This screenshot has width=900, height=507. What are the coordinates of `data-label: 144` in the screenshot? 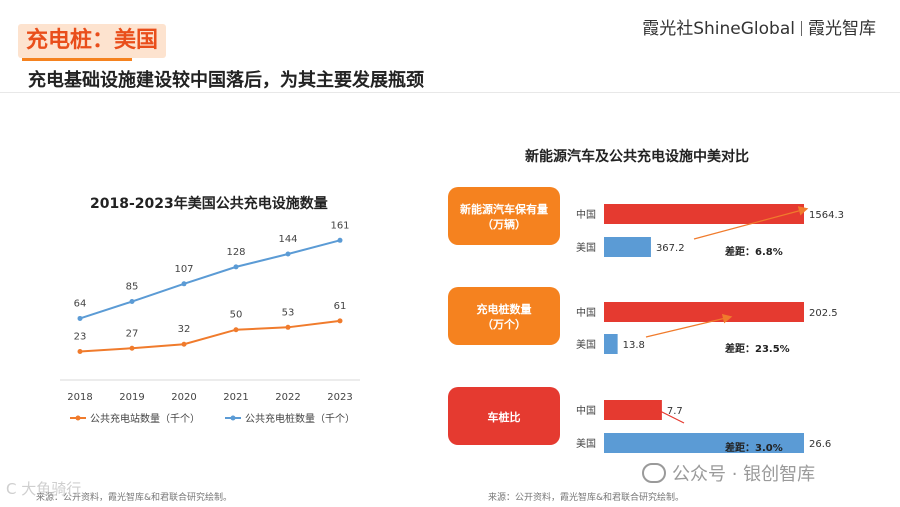 It's located at (287, 239).